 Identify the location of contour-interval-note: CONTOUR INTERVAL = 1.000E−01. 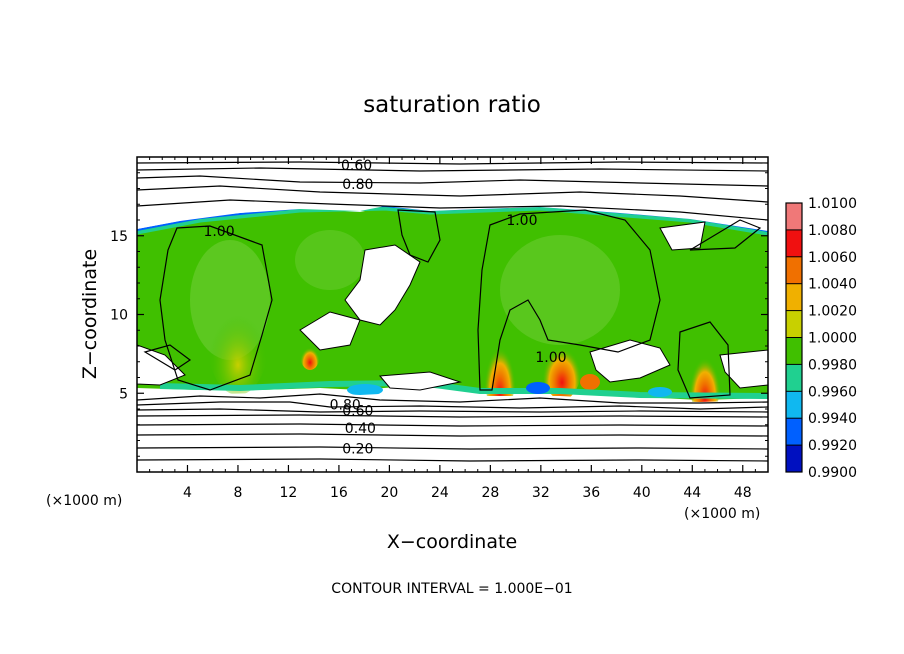
(451, 589).